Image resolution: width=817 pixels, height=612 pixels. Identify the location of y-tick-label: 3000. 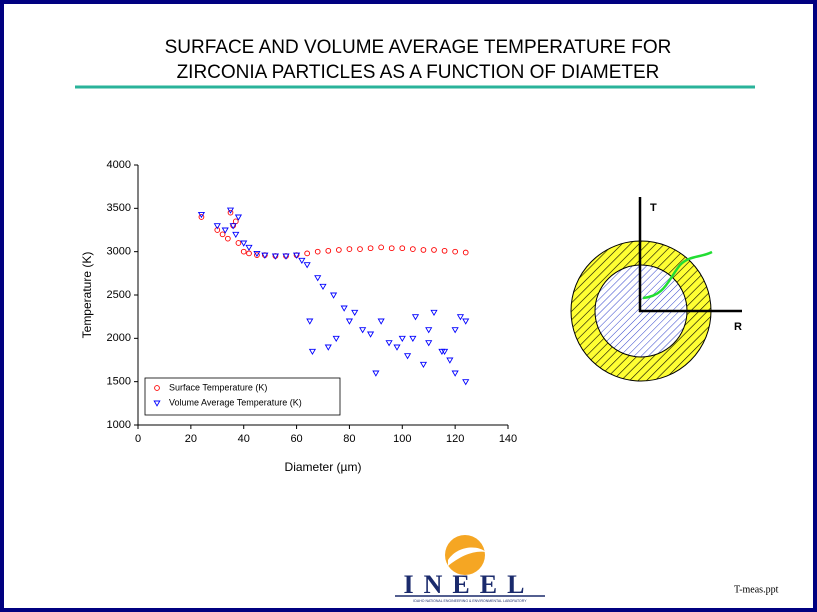
(119, 252).